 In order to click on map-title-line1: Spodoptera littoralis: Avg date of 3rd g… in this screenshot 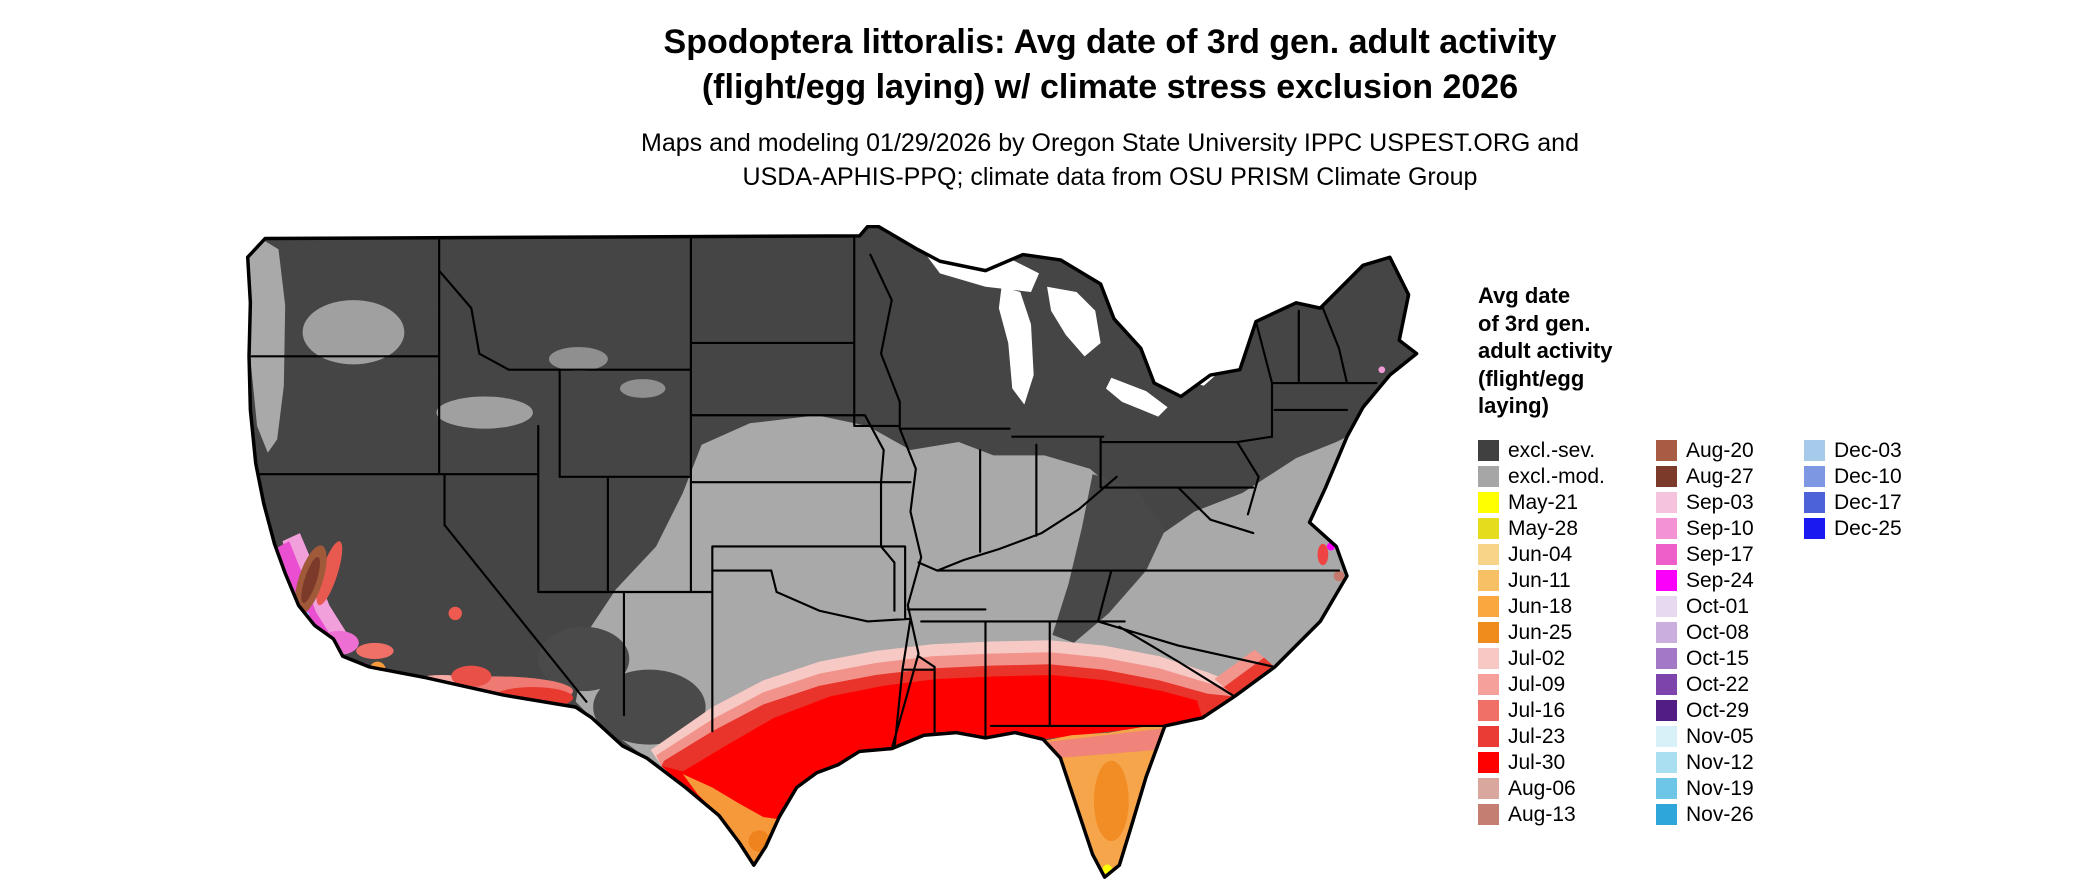, I will do `click(1110, 42)`.